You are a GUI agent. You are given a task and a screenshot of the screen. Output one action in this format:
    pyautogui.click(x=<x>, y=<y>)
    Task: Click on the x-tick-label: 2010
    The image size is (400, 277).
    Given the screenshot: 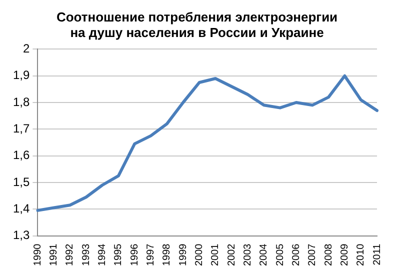 What is the action you would take?
    pyautogui.click(x=361, y=254)
    